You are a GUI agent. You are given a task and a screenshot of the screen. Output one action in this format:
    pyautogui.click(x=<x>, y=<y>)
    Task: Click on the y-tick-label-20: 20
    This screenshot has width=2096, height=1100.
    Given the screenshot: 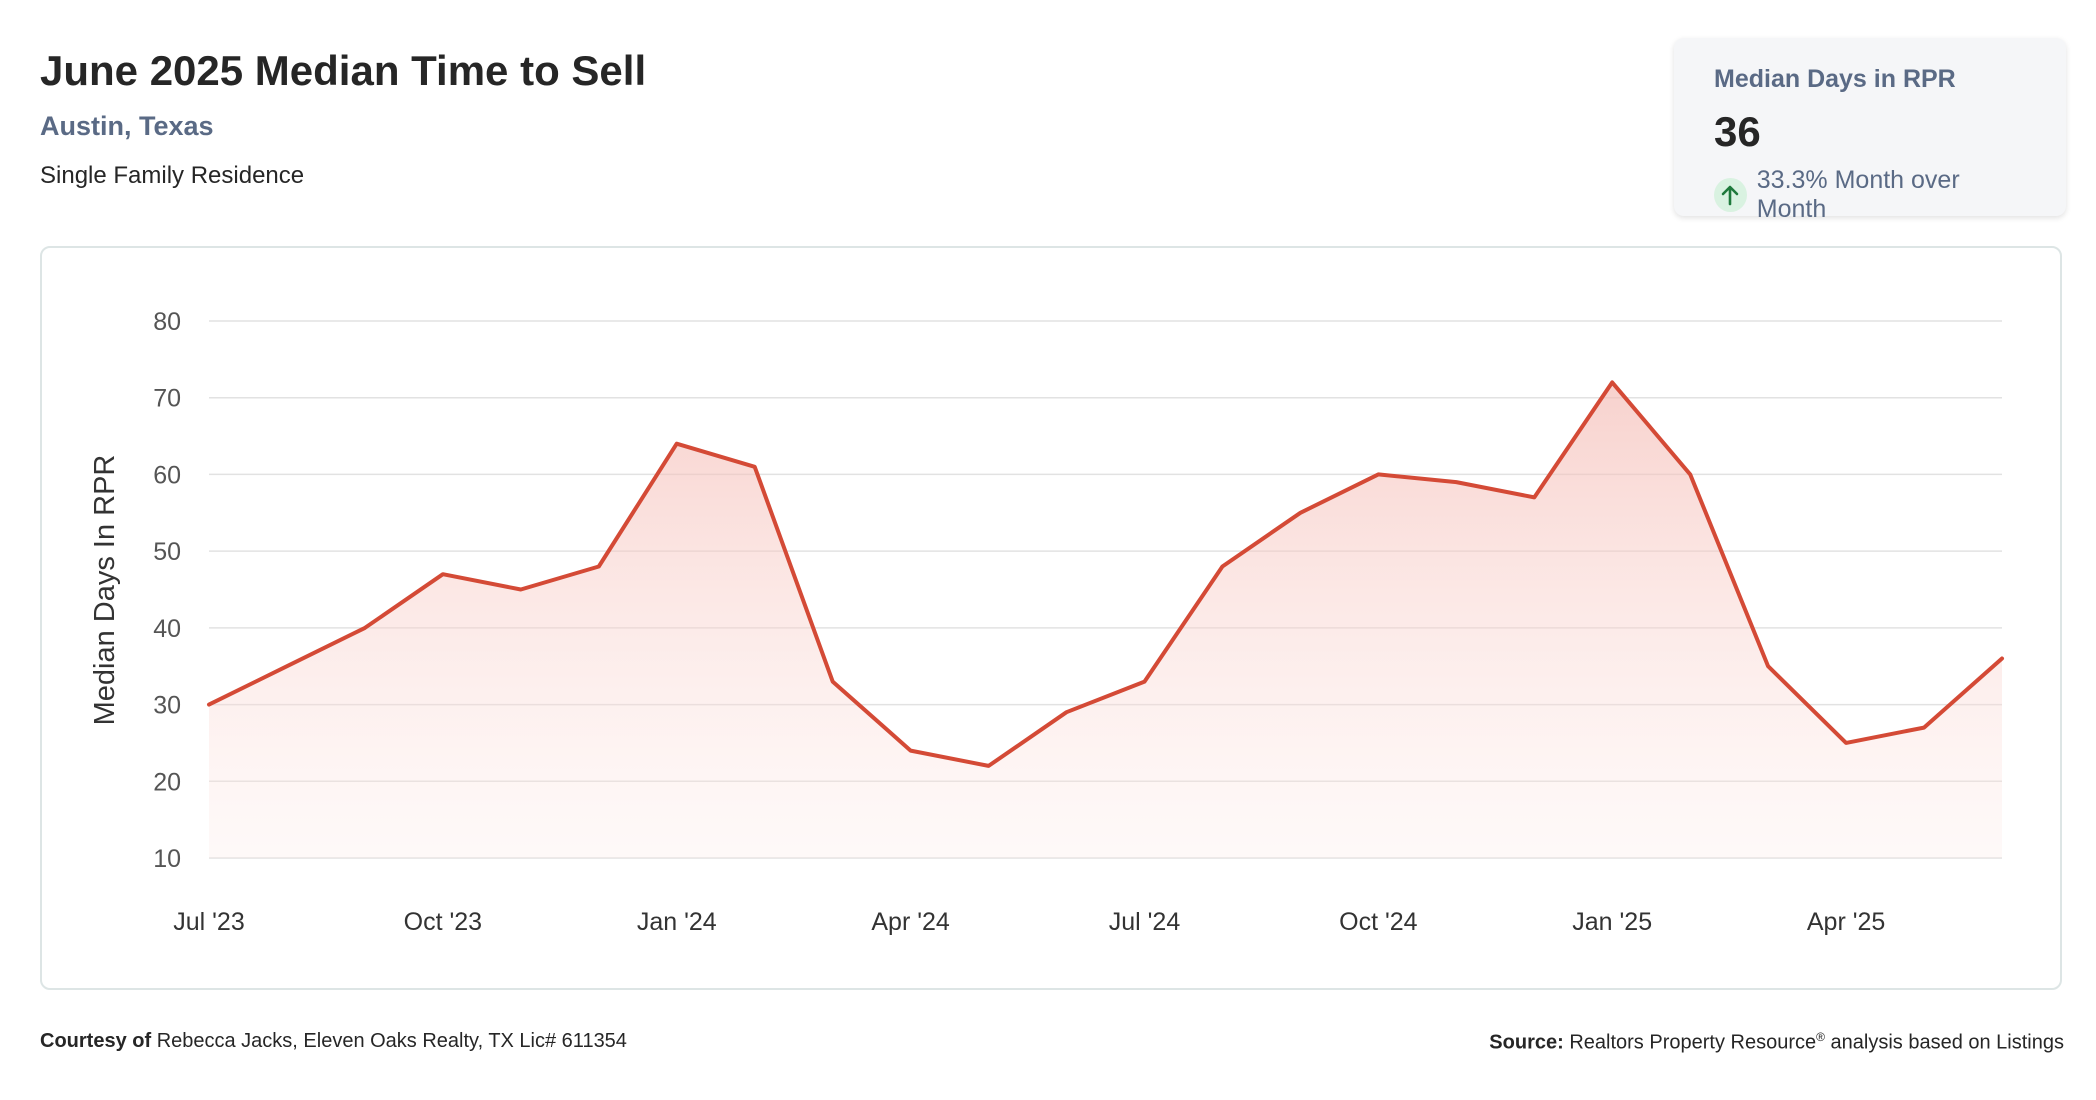 What is the action you would take?
    pyautogui.click(x=167, y=782)
    